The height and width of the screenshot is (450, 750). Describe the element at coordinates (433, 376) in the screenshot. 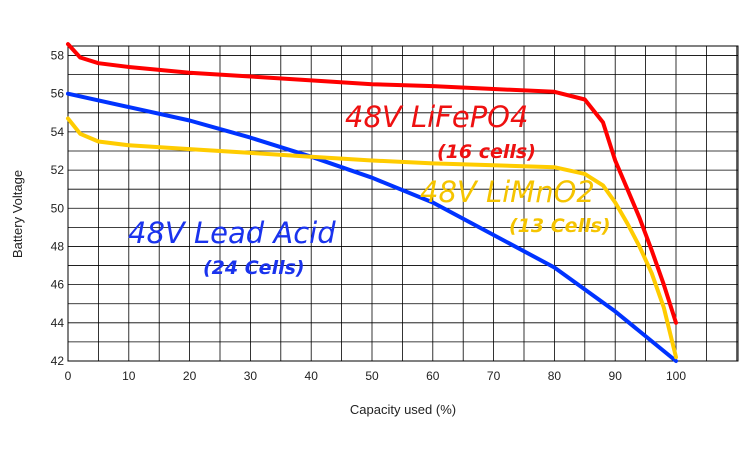

I see `x-tick-label: 60` at that location.